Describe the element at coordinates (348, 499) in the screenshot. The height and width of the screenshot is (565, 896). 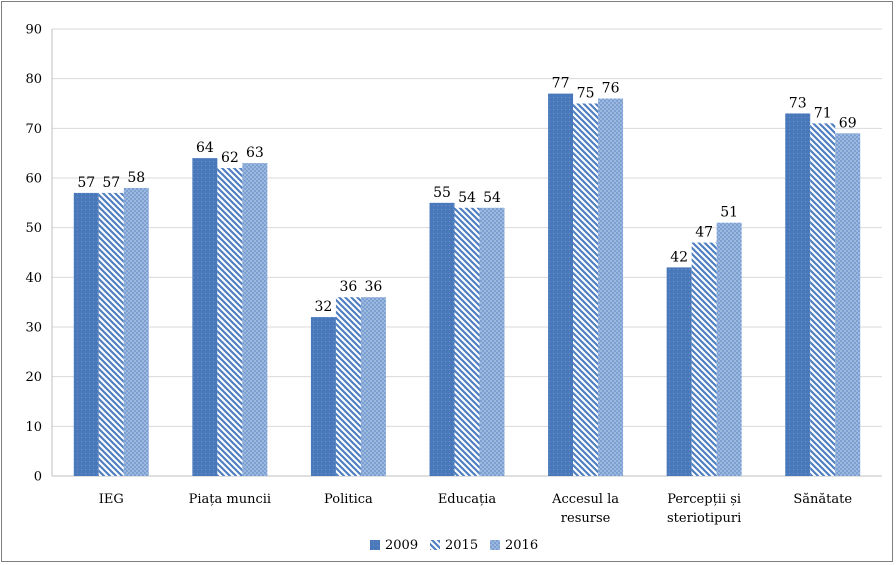
I see `category-label: Politica` at that location.